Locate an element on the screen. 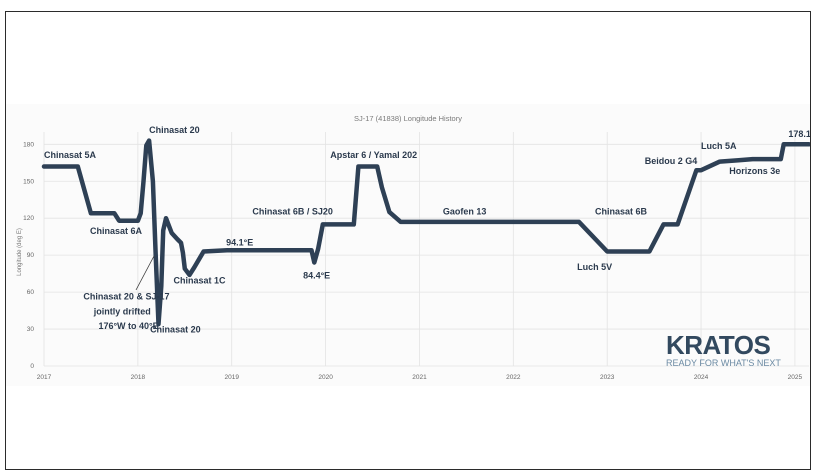  y-tick-label: 0 is located at coordinates (32, 366).